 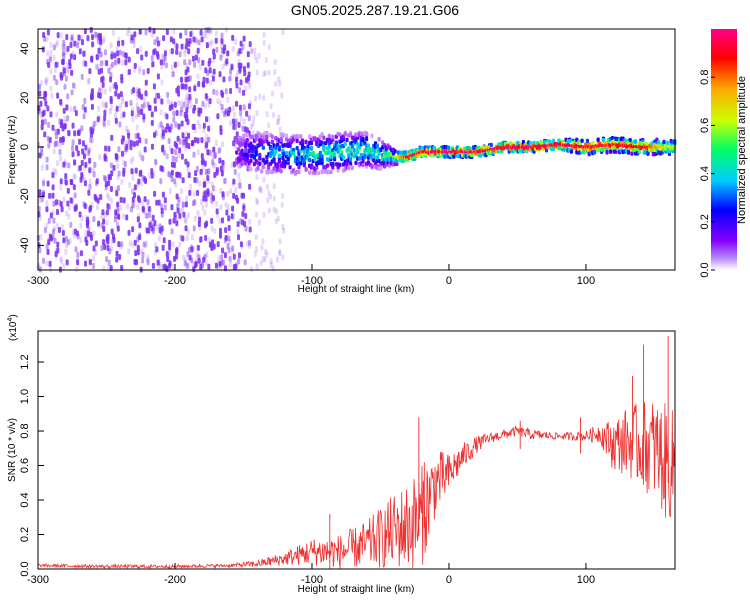 What do you see at coordinates (31, 465) in the screenshot?
I see `snr-y-ticks: 0.00.20.40.60.81.01.2` at bounding box center [31, 465].